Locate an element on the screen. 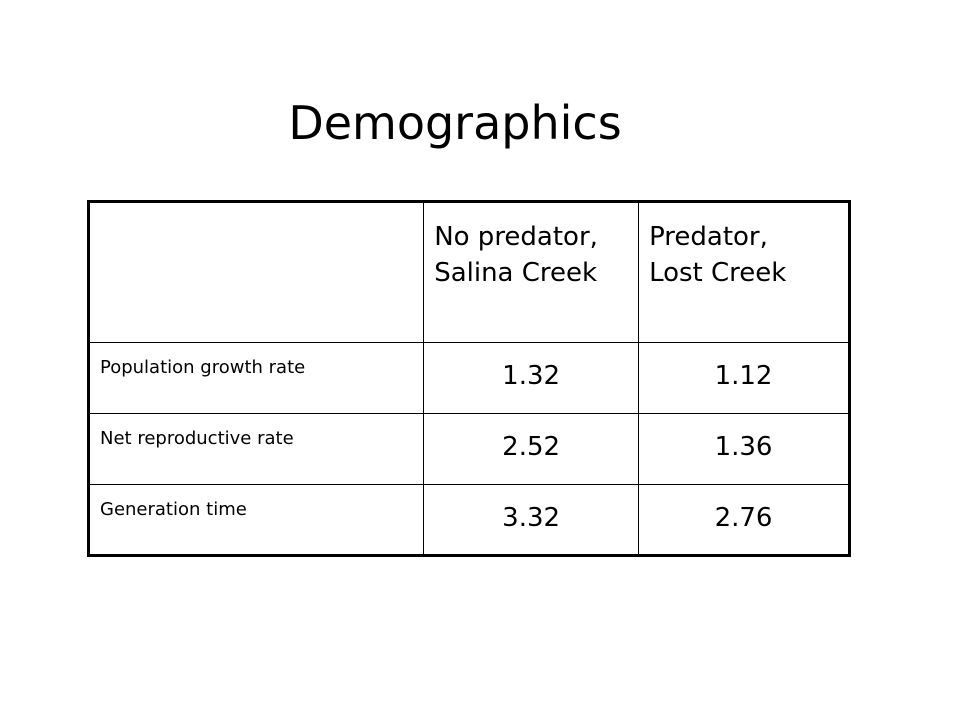  value-cell: 1.12 is located at coordinates (744, 378).